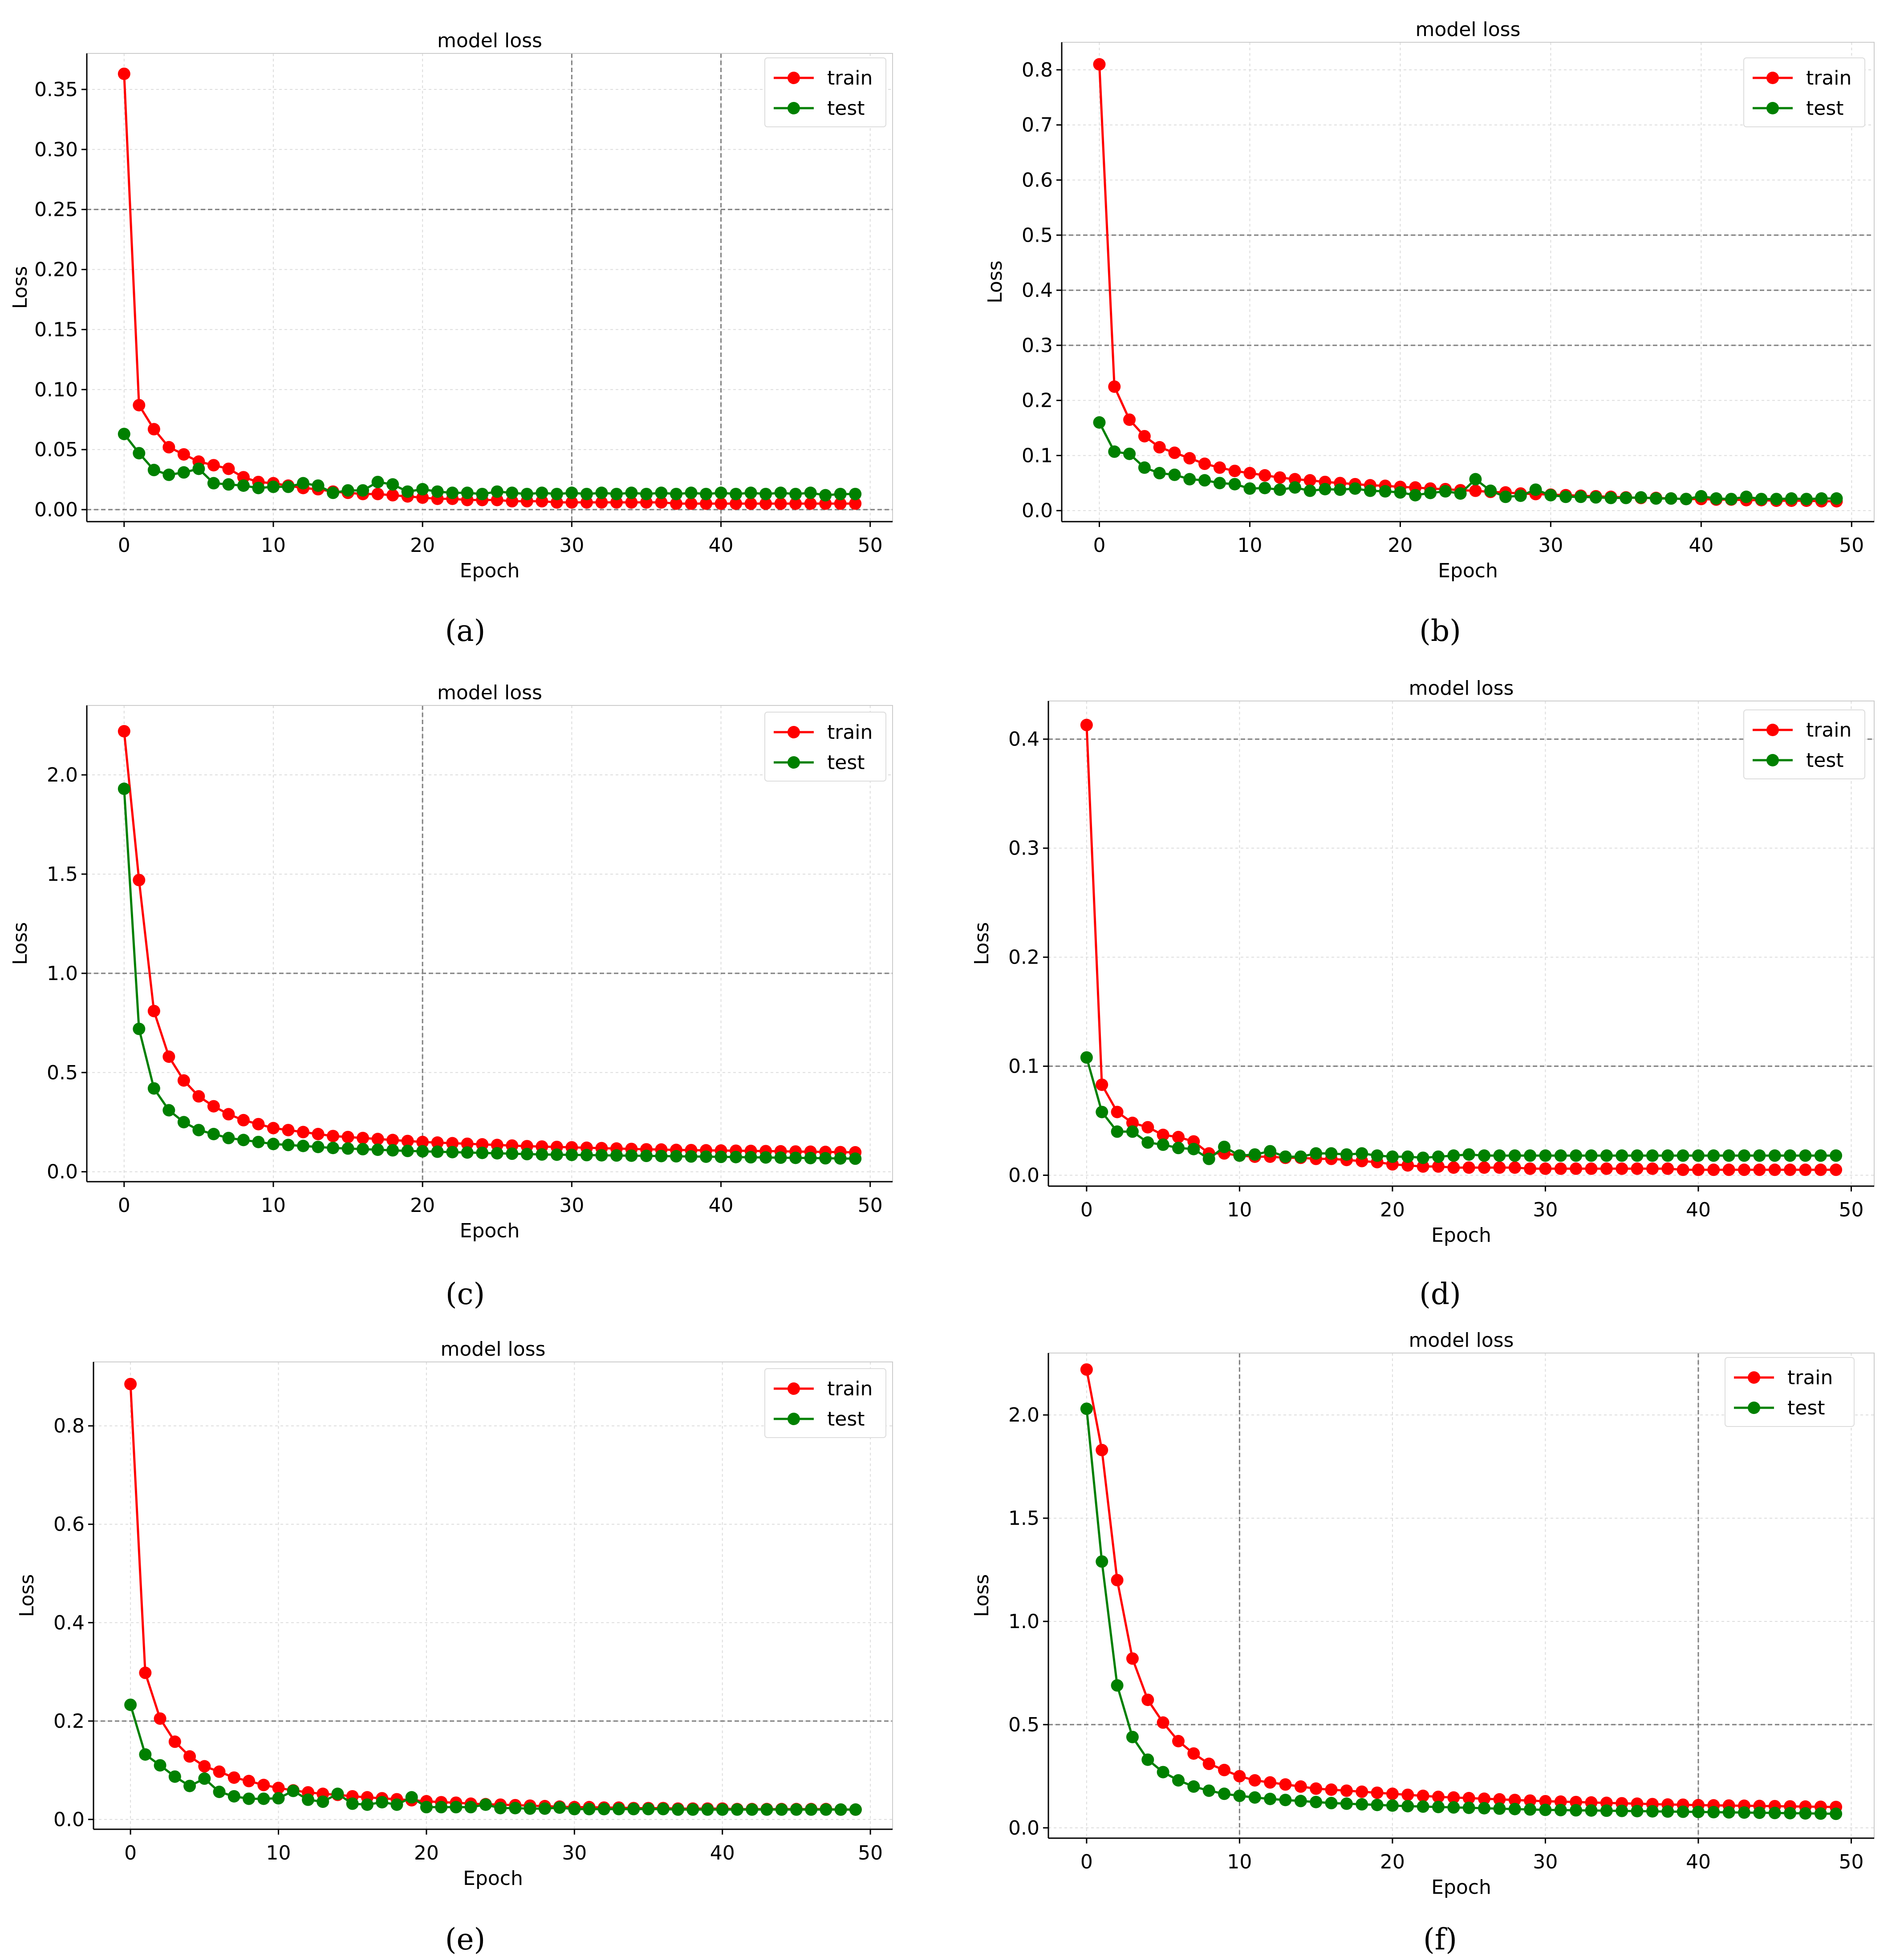 The image size is (1904, 1957). I want to click on panel-caption-a: (a), so click(465, 631).